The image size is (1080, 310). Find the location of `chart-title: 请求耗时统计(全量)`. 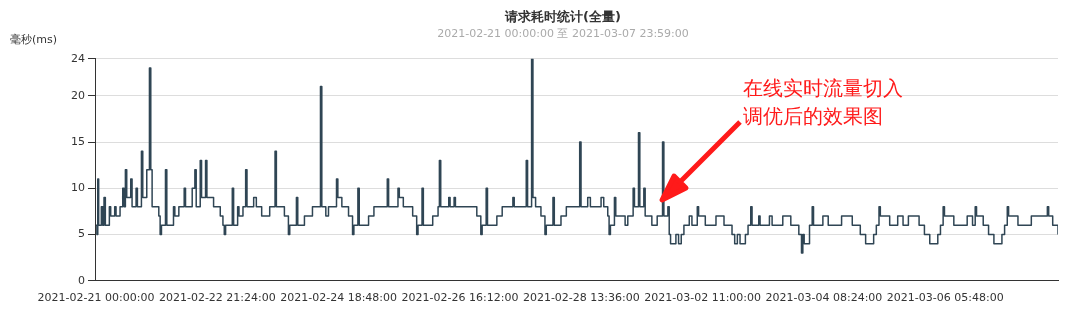

chart-title: 请求耗时统计(全量) is located at coordinates (562, 17).